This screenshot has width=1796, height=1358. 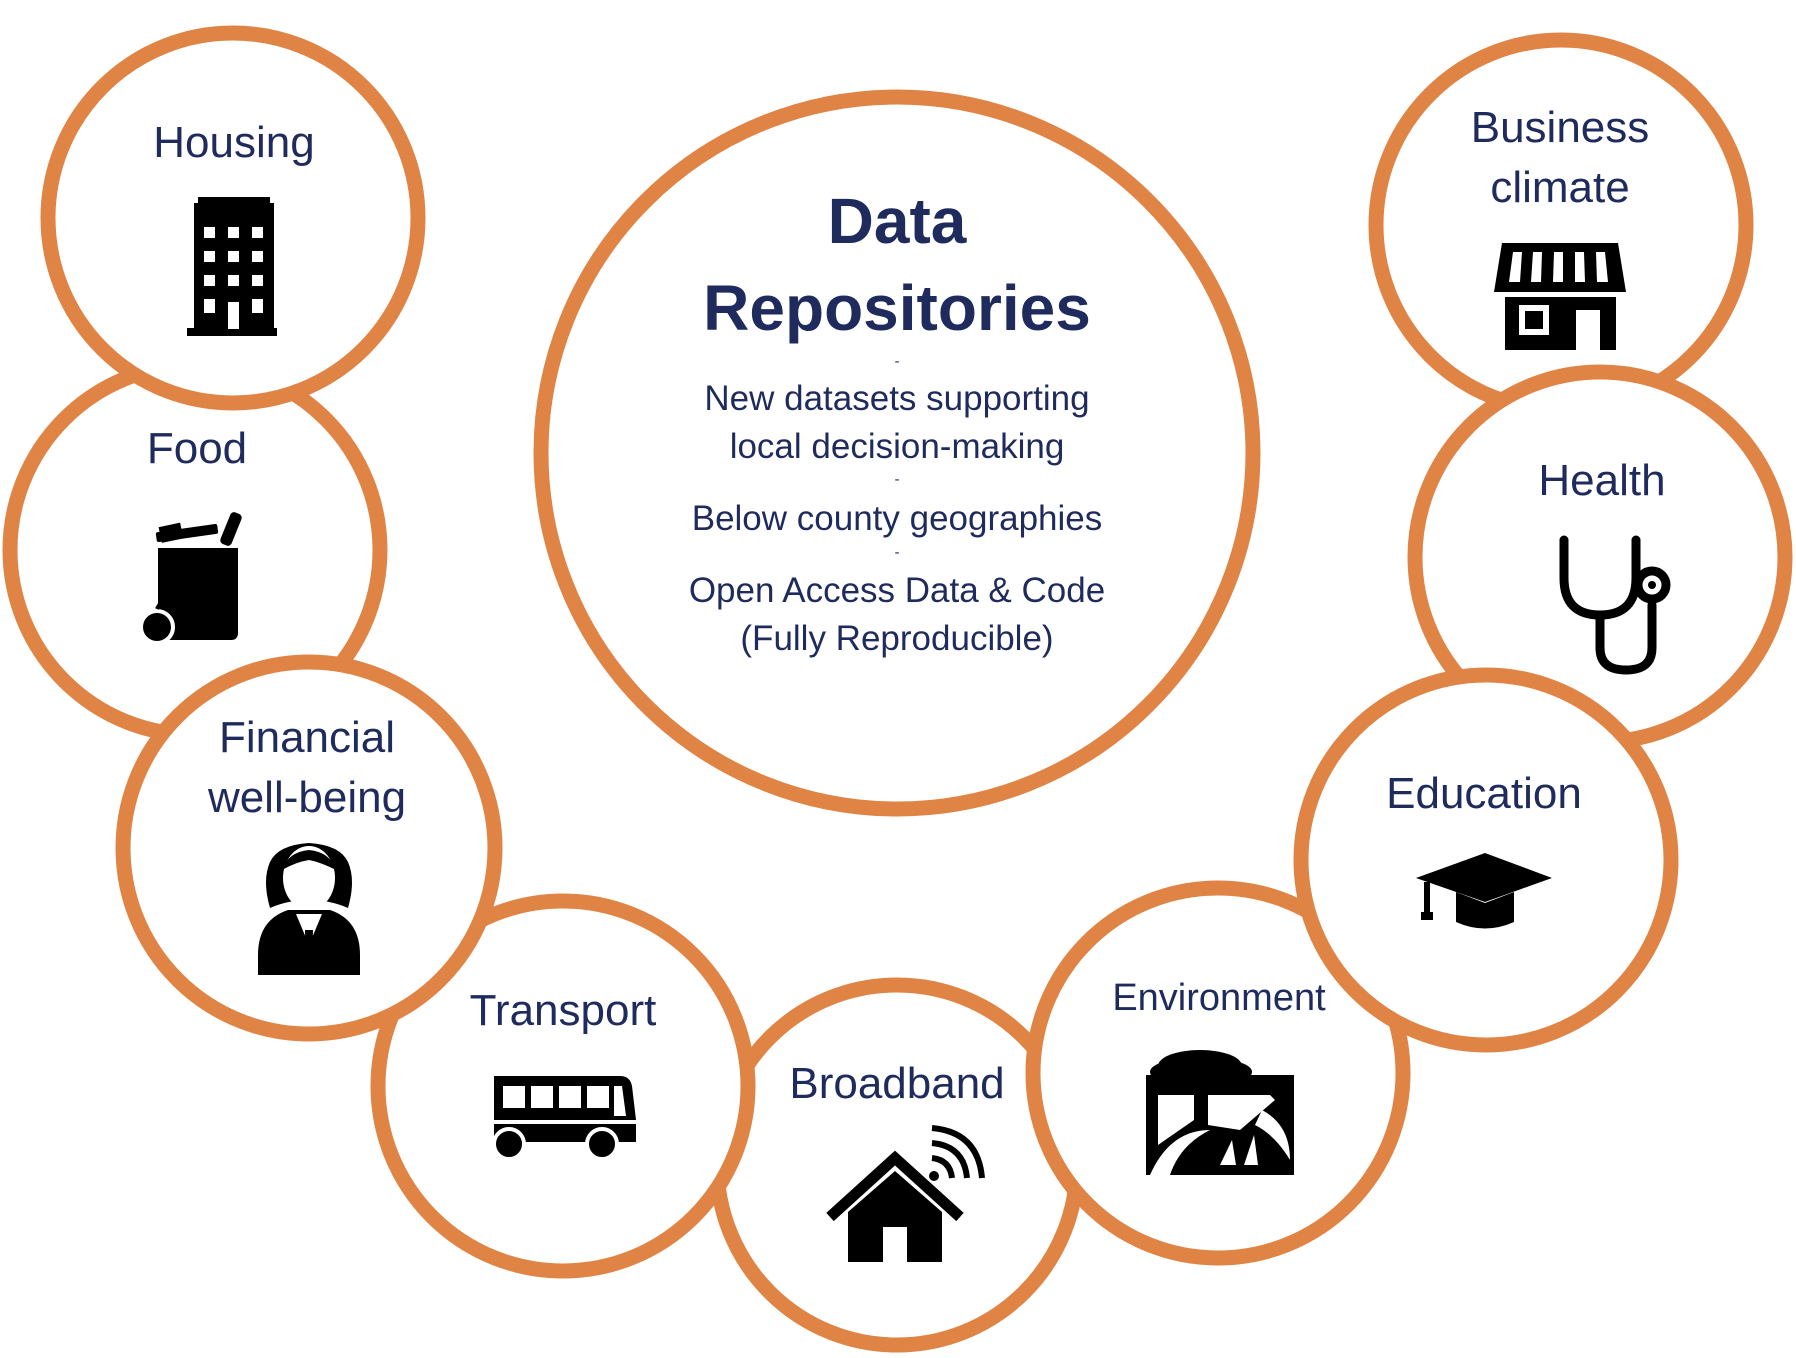 I want to click on center-point1-line1: New datasets supporting, so click(x=896, y=398).